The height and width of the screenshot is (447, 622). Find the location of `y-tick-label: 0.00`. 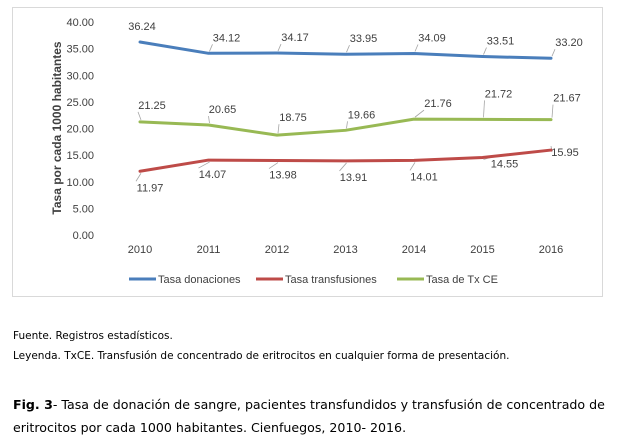

y-tick-label: 0.00 is located at coordinates (83, 236).